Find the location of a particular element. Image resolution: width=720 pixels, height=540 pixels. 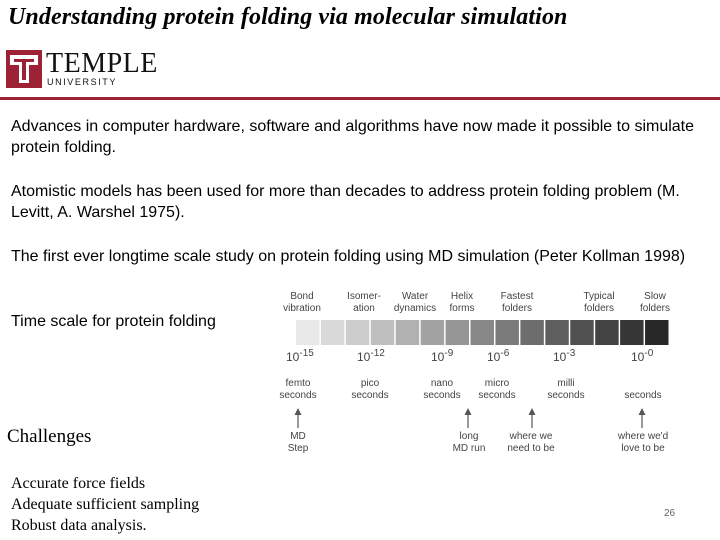

process-label: Fastest is located at coordinates (517, 296).